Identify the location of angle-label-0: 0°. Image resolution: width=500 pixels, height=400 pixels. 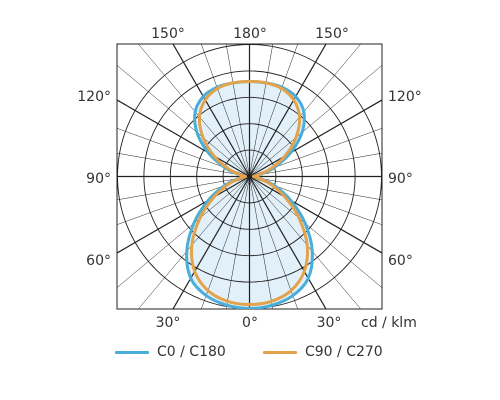
(250, 323).